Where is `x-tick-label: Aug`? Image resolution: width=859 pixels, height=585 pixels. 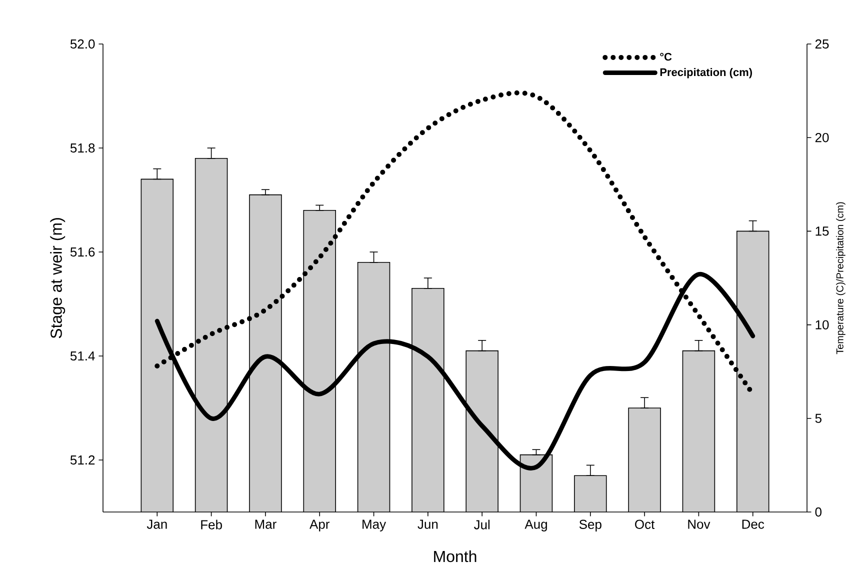
x-tick-label: Aug is located at coordinates (535, 526).